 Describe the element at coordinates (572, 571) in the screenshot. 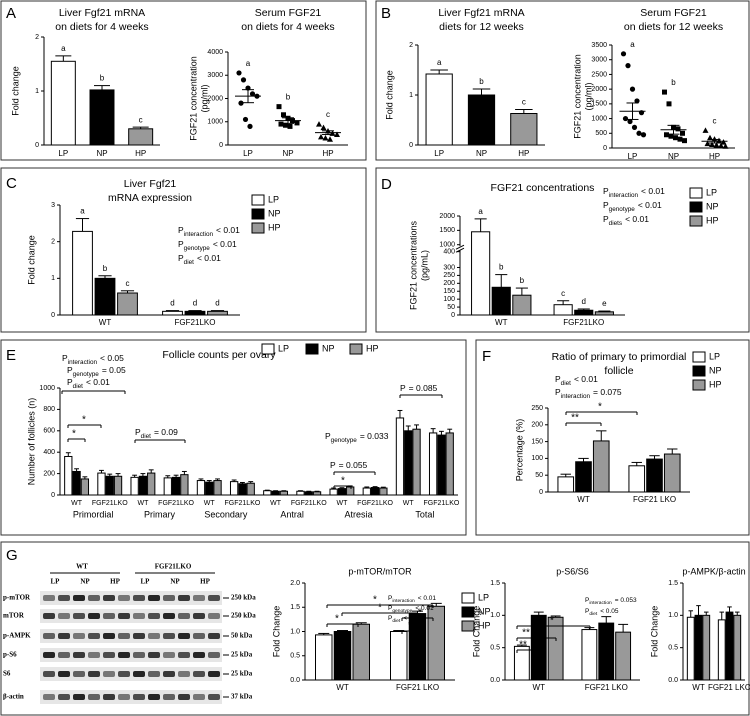

I see `chart-title: p-S6/S6` at that location.